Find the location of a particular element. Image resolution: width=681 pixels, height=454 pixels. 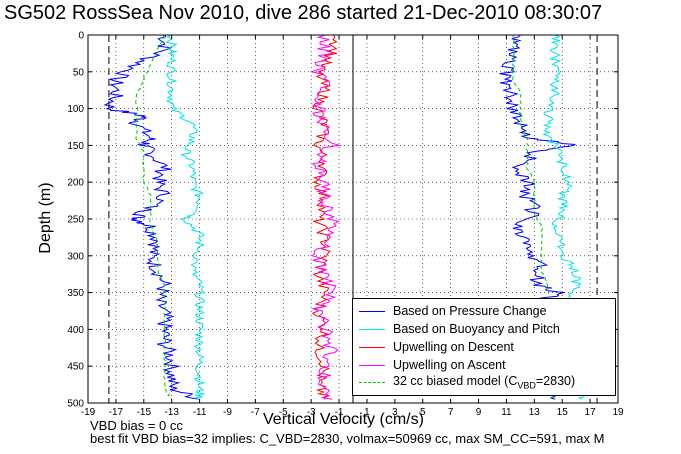

y-tick-label: 500 is located at coordinates (75, 404).